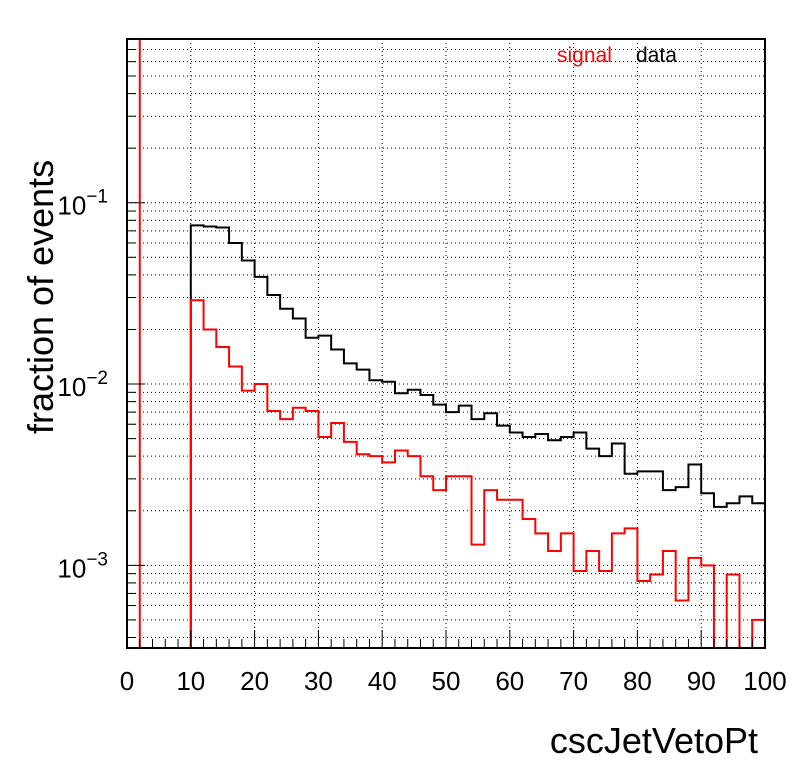 This screenshot has width=796, height=772. Describe the element at coordinates (97, 559) in the screenshot. I see `y-tick-exponent: −3` at that location.